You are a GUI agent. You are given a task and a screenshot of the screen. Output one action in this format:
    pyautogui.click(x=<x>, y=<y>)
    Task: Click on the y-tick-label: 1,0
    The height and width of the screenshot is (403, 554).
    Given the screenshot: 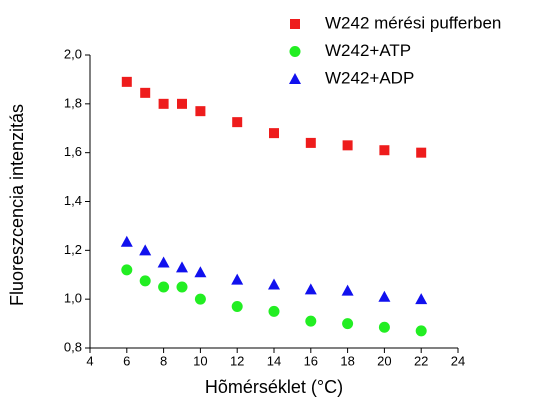 What is the action you would take?
    pyautogui.click(x=73, y=298)
    